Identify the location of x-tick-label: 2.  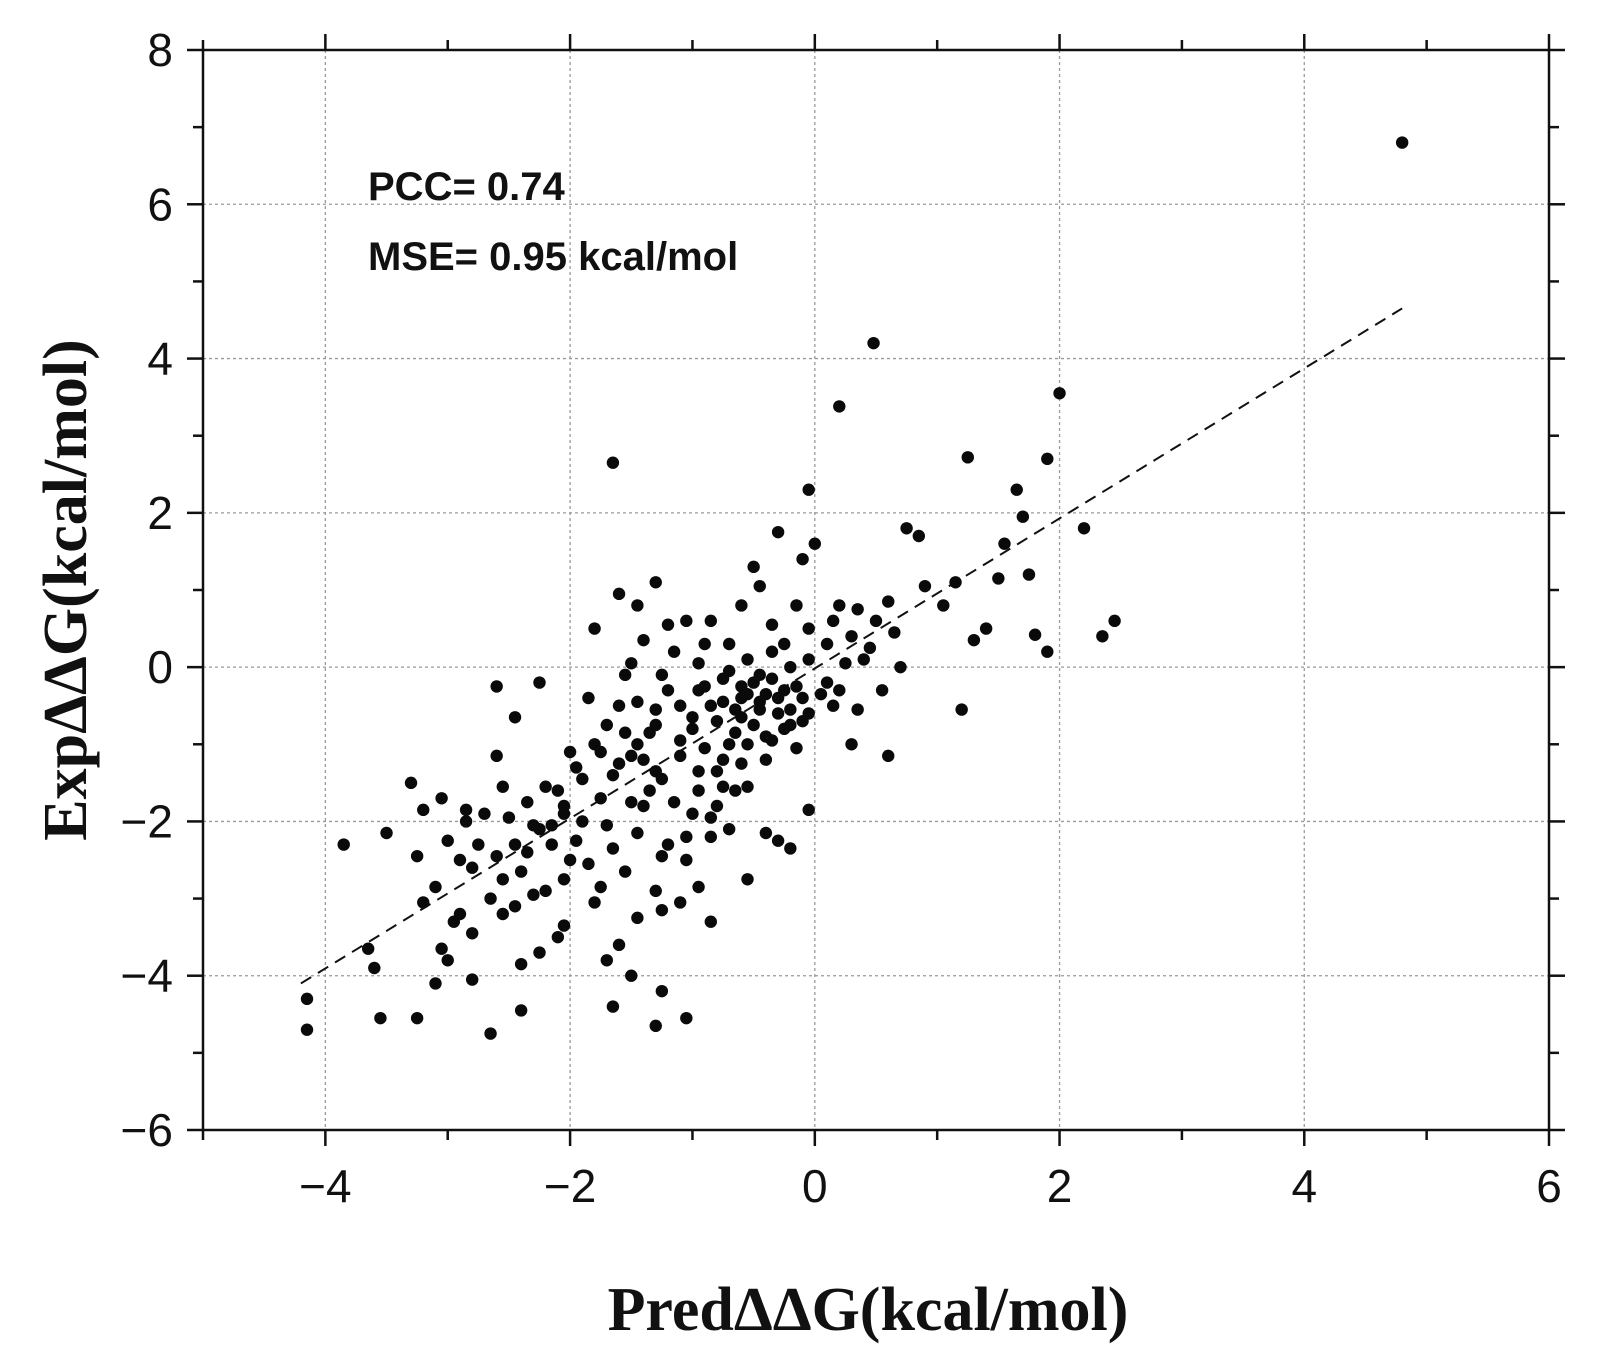
(1060, 1186).